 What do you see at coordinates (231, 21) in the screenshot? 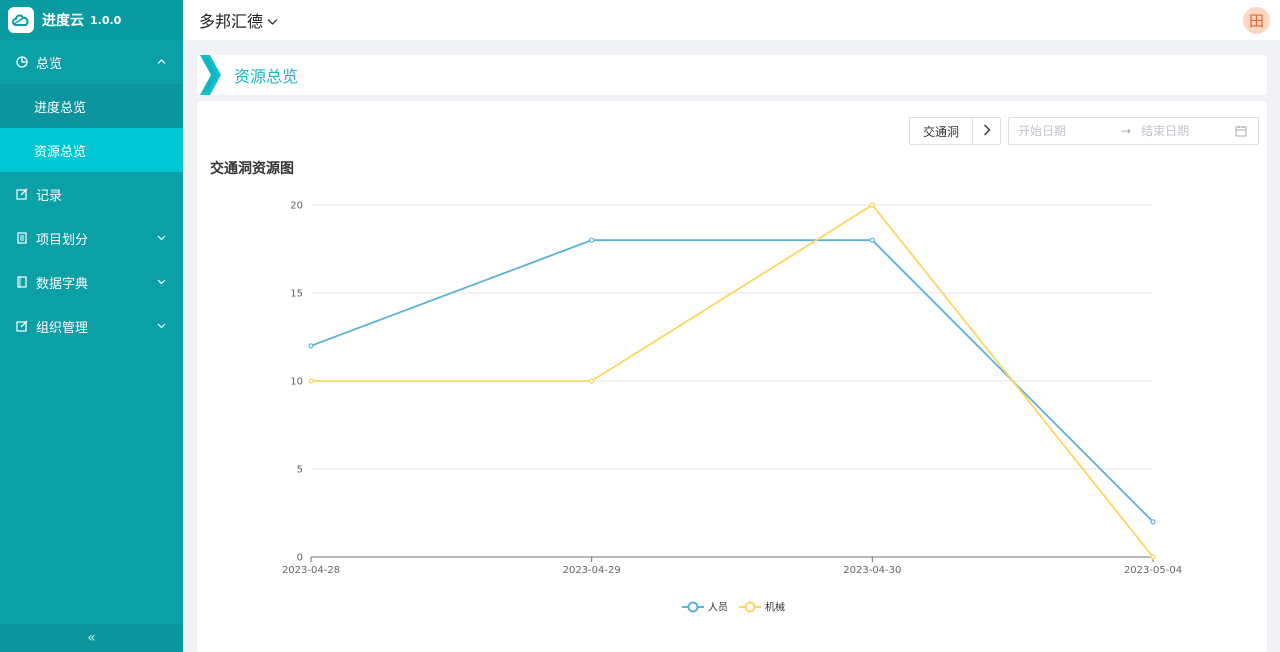
I see `org-name: 多邦汇德` at bounding box center [231, 21].